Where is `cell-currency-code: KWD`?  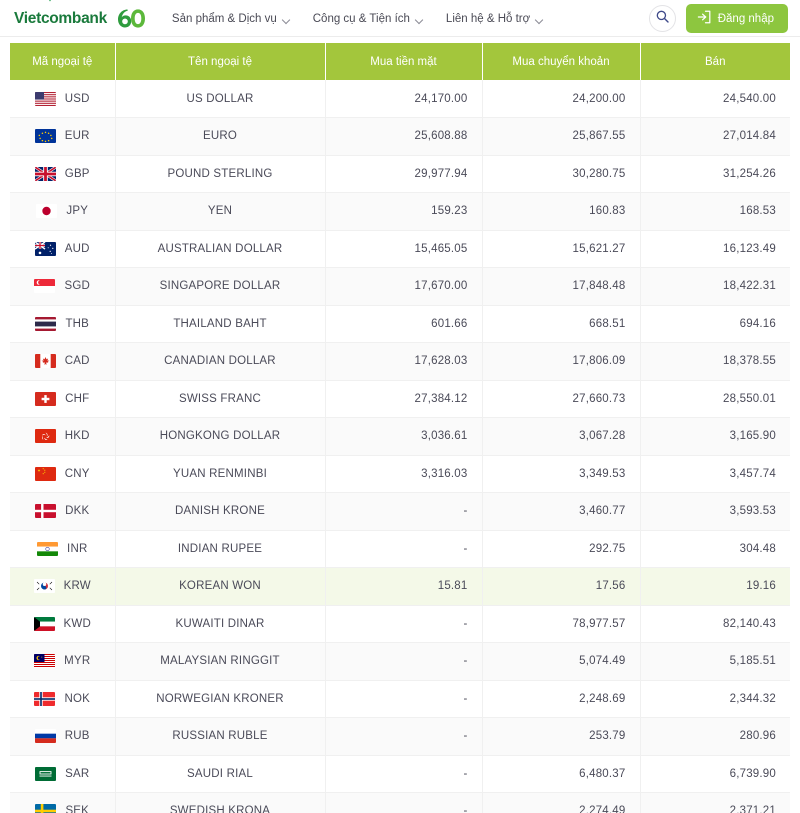
cell-currency-code: KWD is located at coordinates (63, 624).